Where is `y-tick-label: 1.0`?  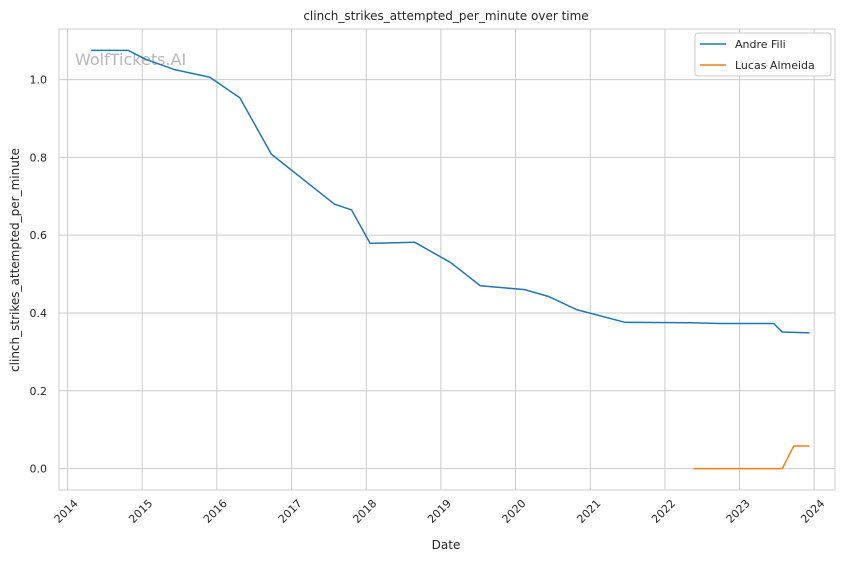
y-tick-label: 1.0 is located at coordinates (39, 80).